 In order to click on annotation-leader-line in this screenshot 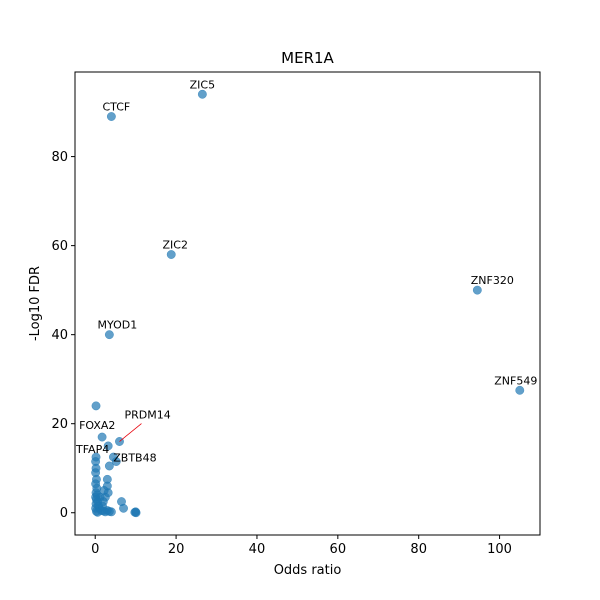, I will do `click(130, 432)`.